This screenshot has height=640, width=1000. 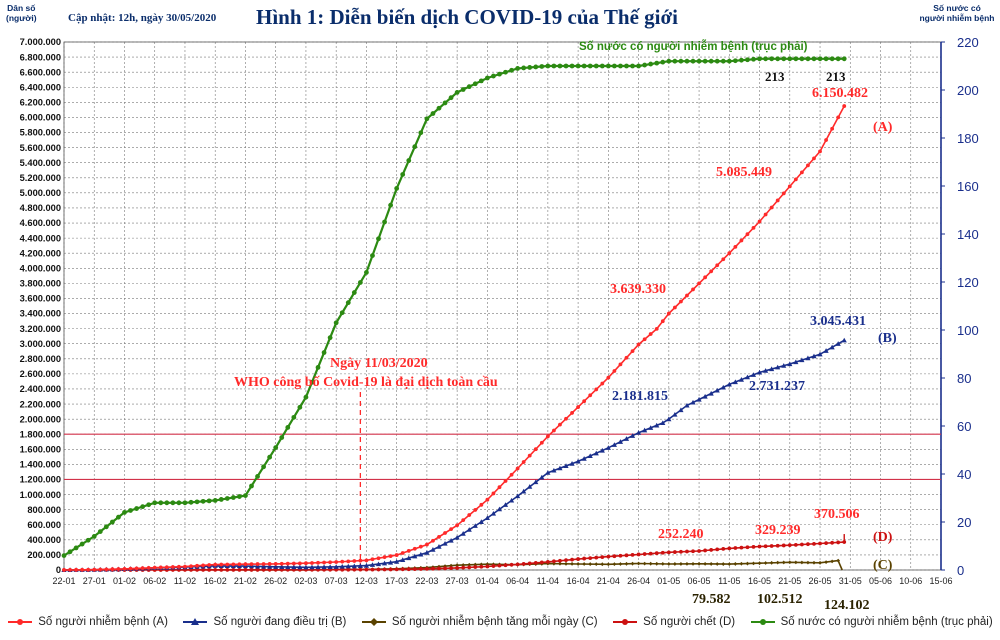 What do you see at coordinates (883, 537) in the screenshot?
I see `annotation-label: (D)` at bounding box center [883, 537].